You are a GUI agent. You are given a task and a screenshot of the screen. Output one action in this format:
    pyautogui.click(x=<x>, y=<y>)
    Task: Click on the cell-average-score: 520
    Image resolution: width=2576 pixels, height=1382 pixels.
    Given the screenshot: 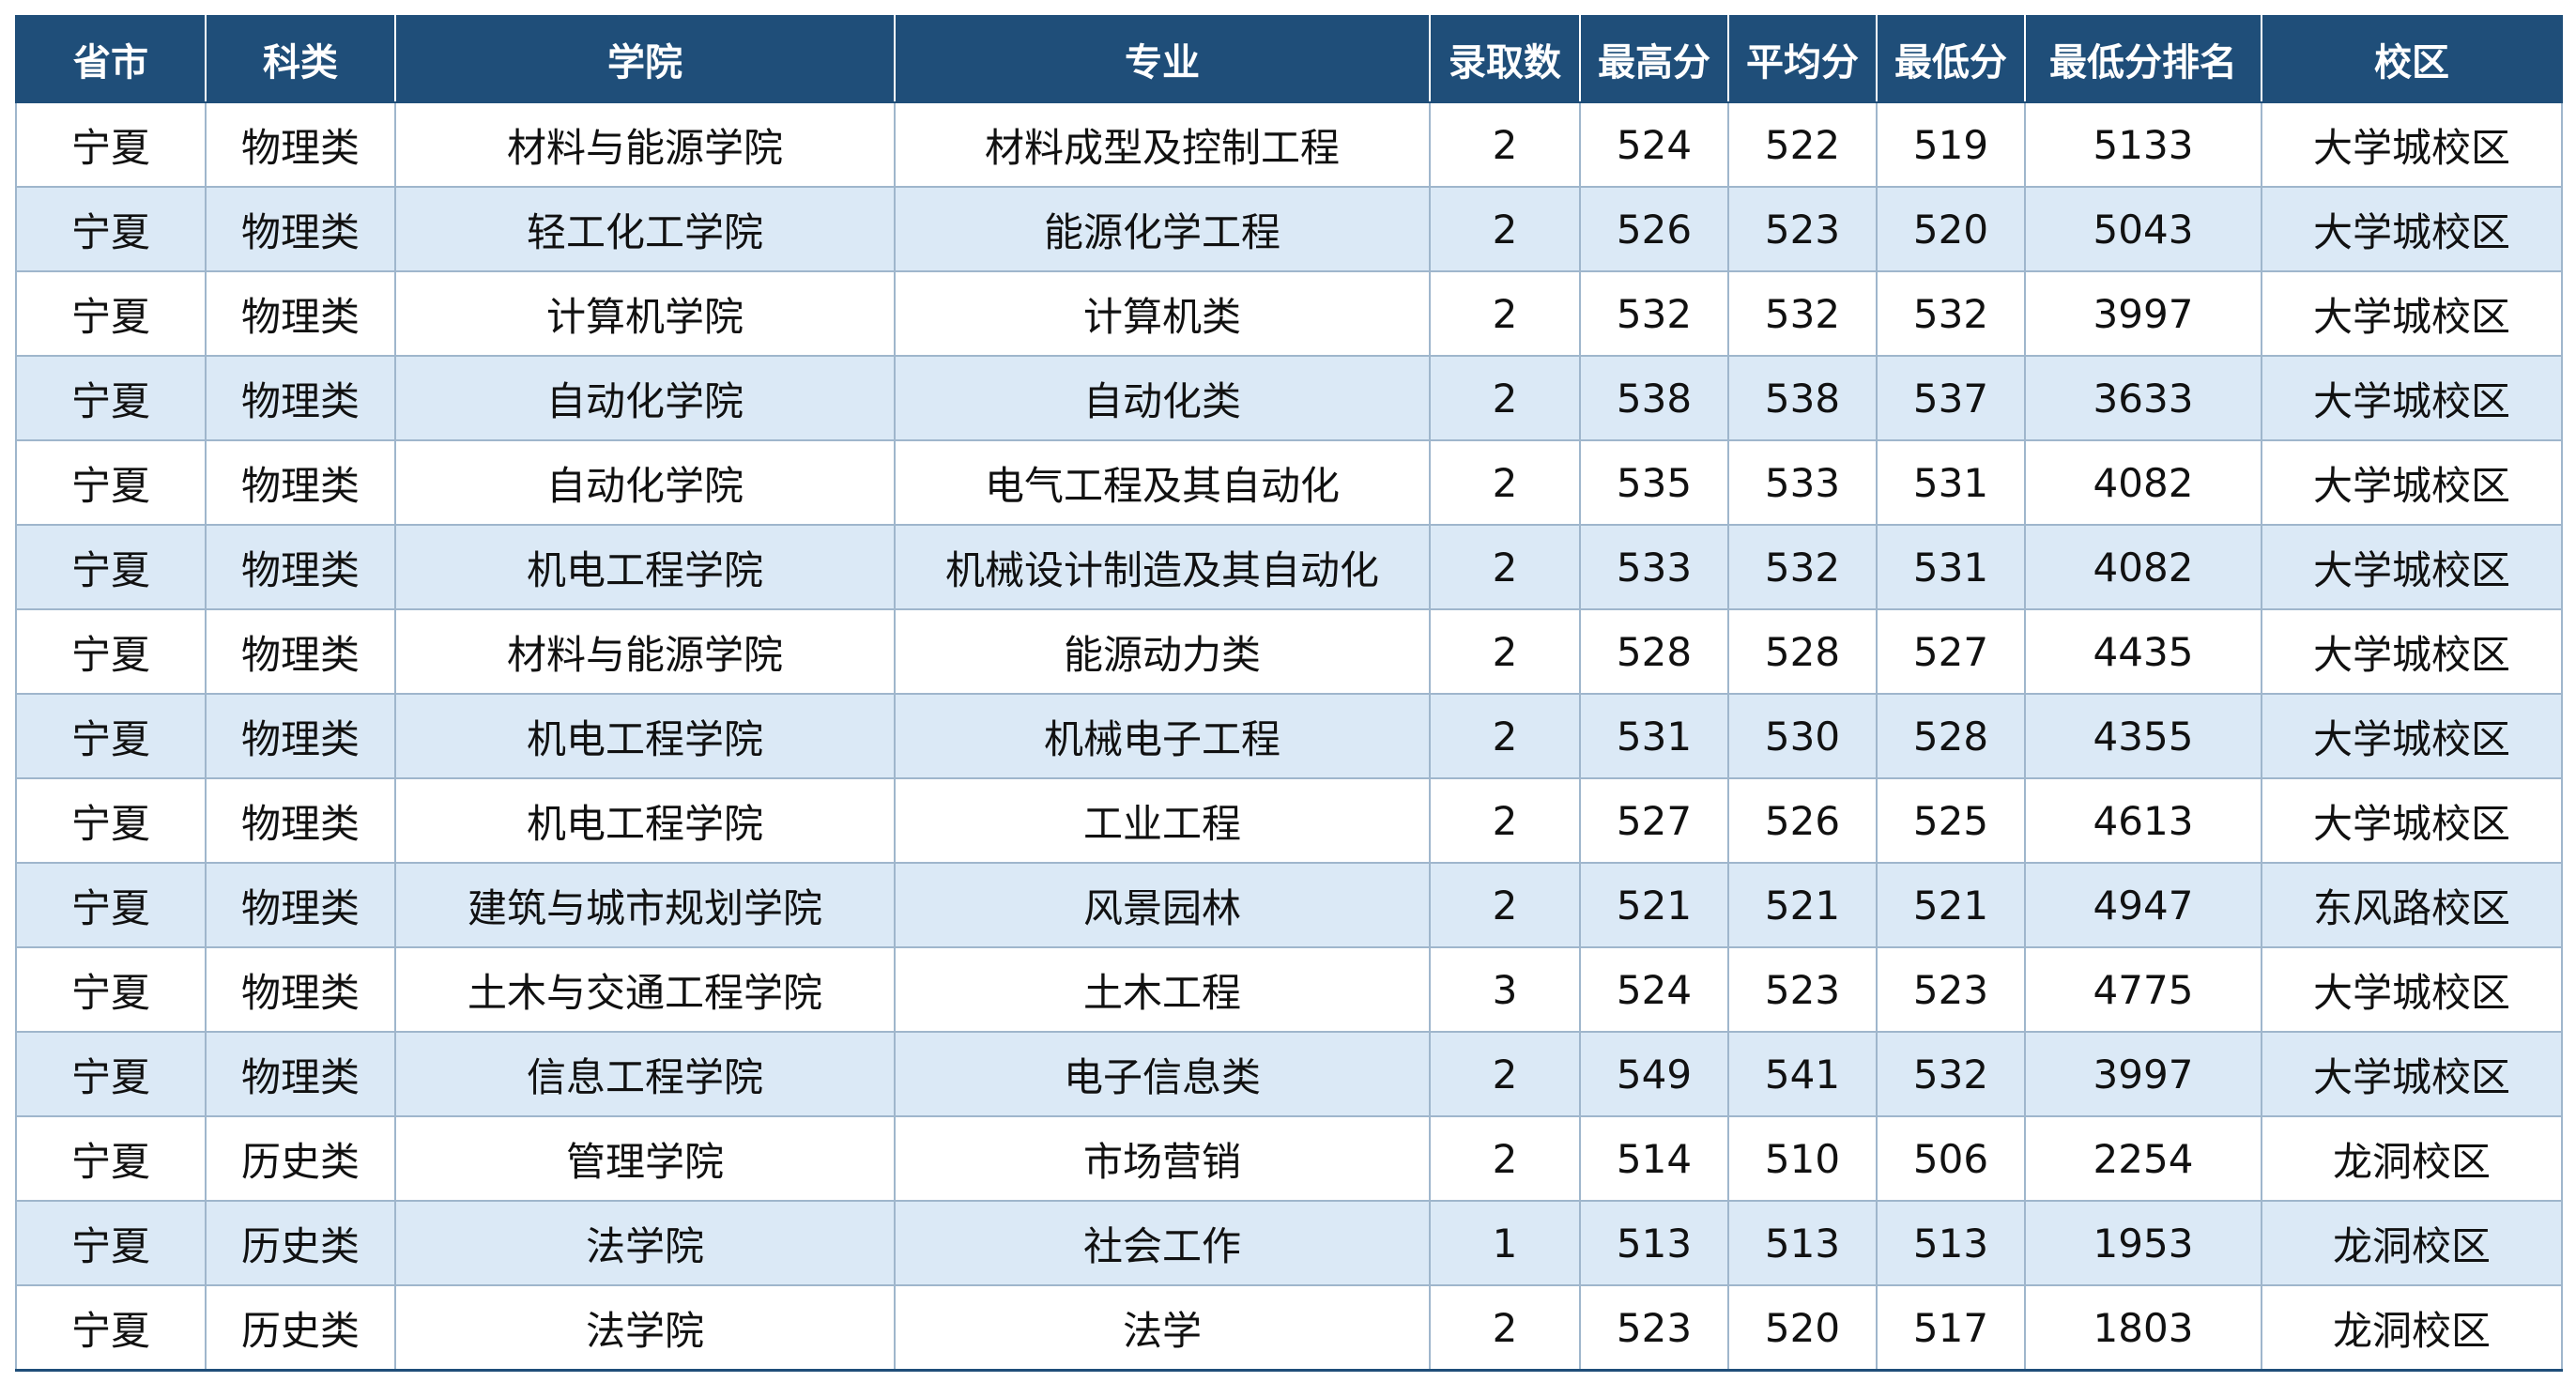 What is the action you would take?
    pyautogui.click(x=1803, y=1328)
    